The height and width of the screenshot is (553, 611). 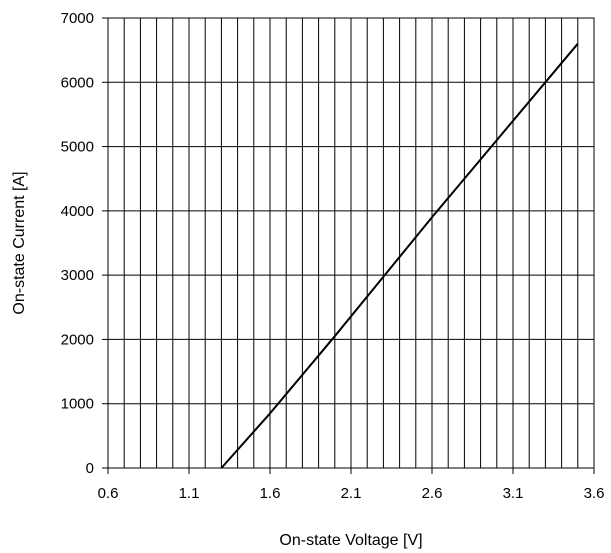 What do you see at coordinates (350, 540) in the screenshot?
I see `x-axis-label: On-state Voltage [V]` at bounding box center [350, 540].